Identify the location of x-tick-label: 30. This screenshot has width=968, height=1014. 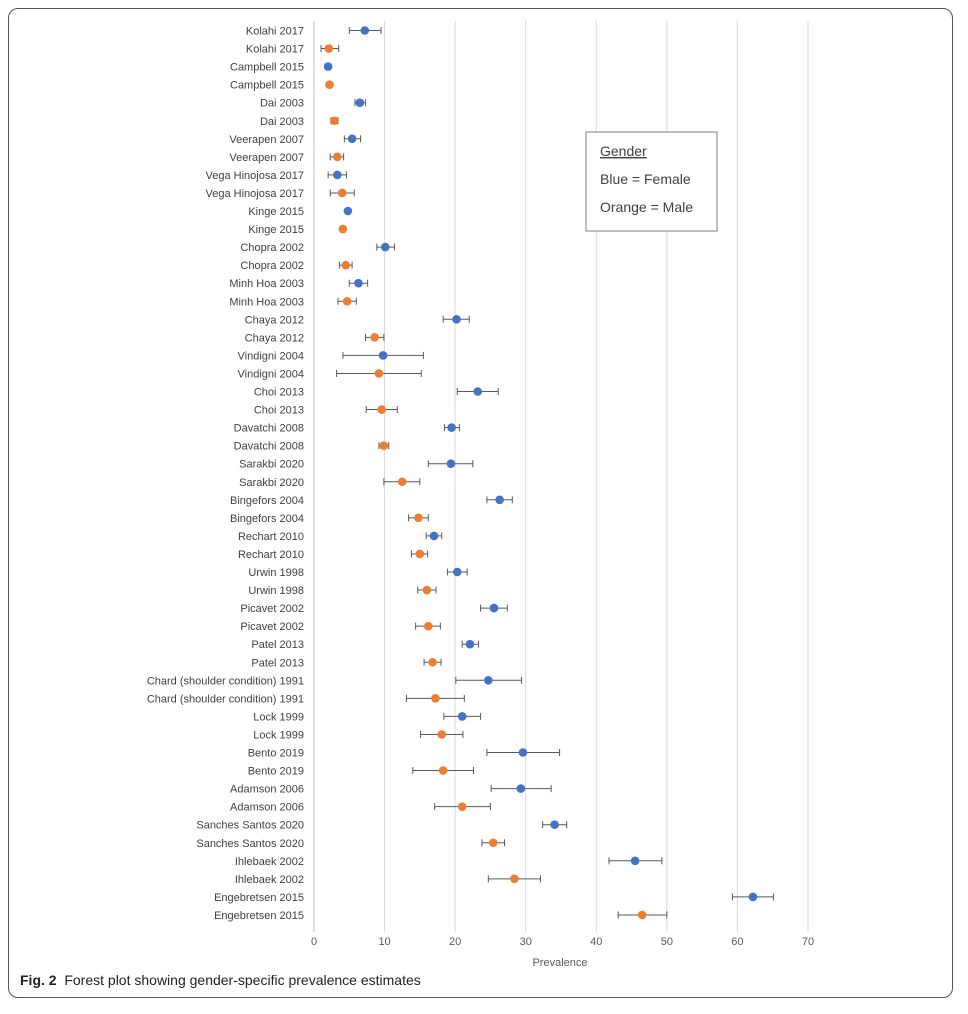
(526, 942).